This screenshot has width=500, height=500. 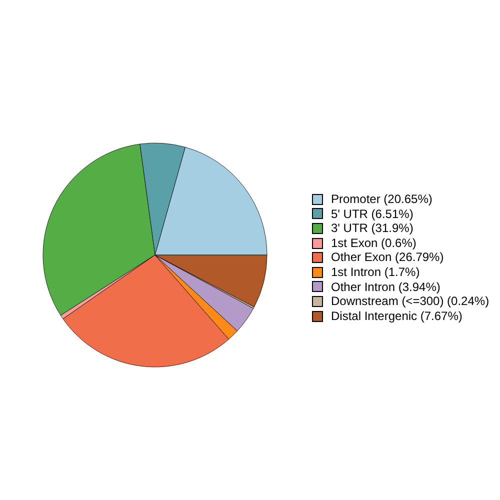 What do you see at coordinates (372, 228) in the screenshot?
I see `legend-label: 3' UTR (31.9%)` at bounding box center [372, 228].